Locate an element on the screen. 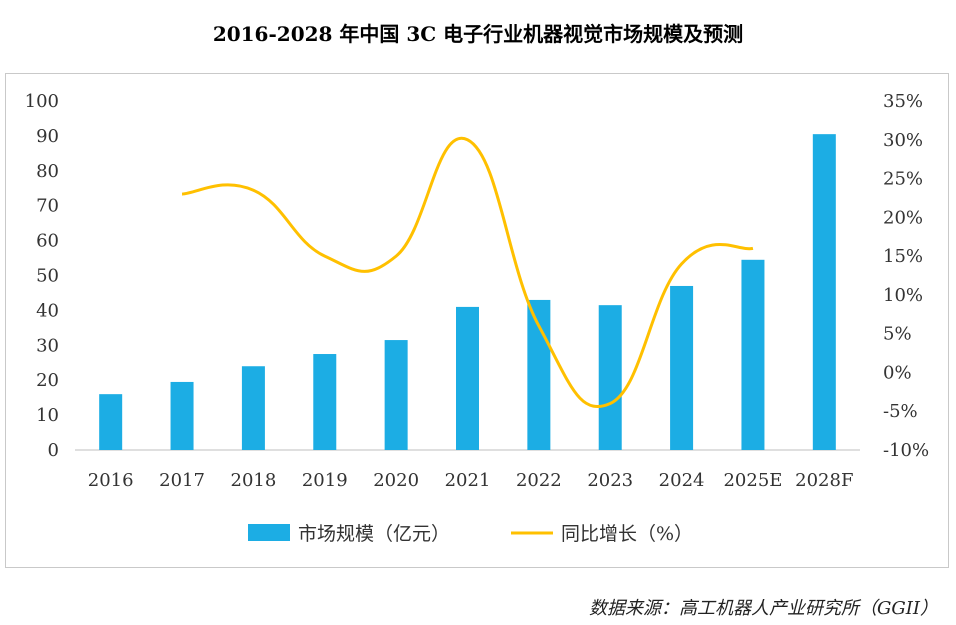 The height and width of the screenshot is (625, 956). x-axis-tick-label: 2018 is located at coordinates (254, 480).